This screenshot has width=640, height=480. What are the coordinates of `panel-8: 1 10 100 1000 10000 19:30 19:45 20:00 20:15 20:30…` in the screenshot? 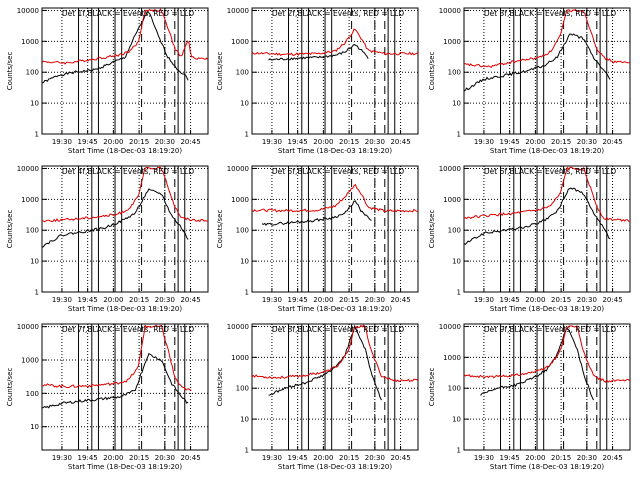 It's located at (317, 397).